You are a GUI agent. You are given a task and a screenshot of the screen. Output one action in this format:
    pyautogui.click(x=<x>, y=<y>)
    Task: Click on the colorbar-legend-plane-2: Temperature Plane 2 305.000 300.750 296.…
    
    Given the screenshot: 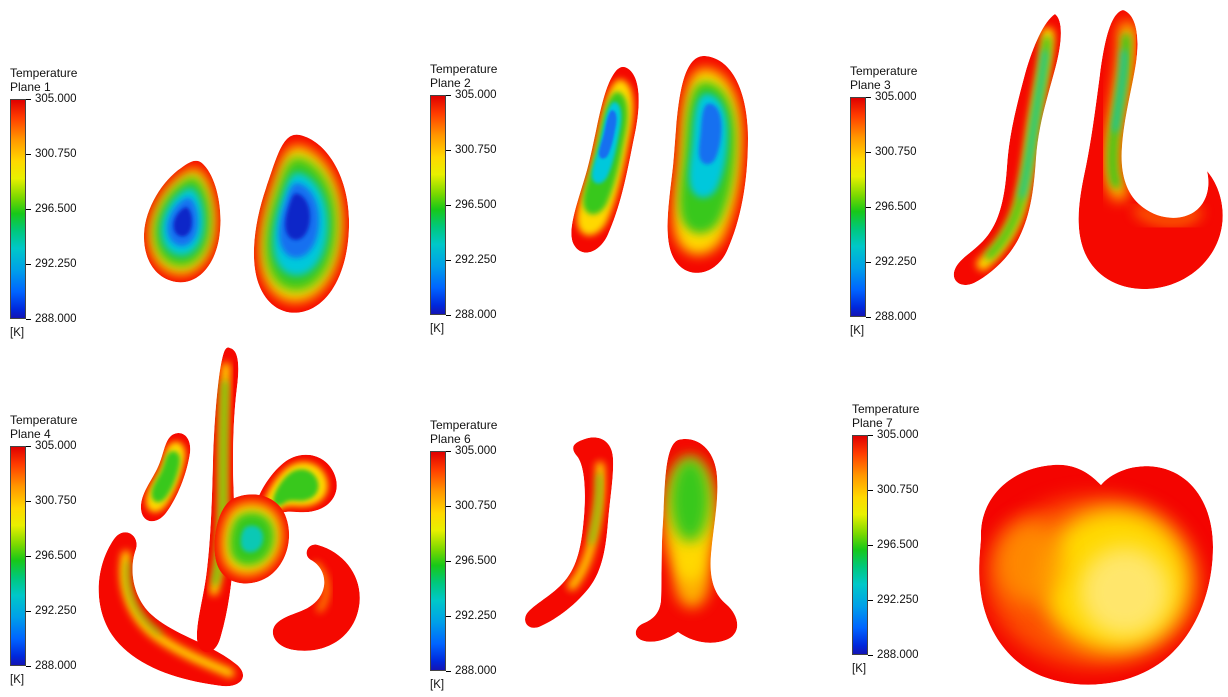 What is the action you would take?
    pyautogui.click(x=485, y=198)
    